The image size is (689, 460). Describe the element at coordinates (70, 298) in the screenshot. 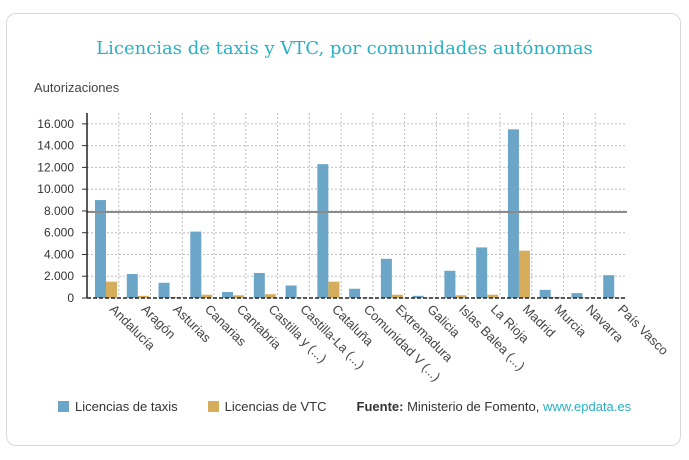

I see `y-tick-label: 0` at that location.